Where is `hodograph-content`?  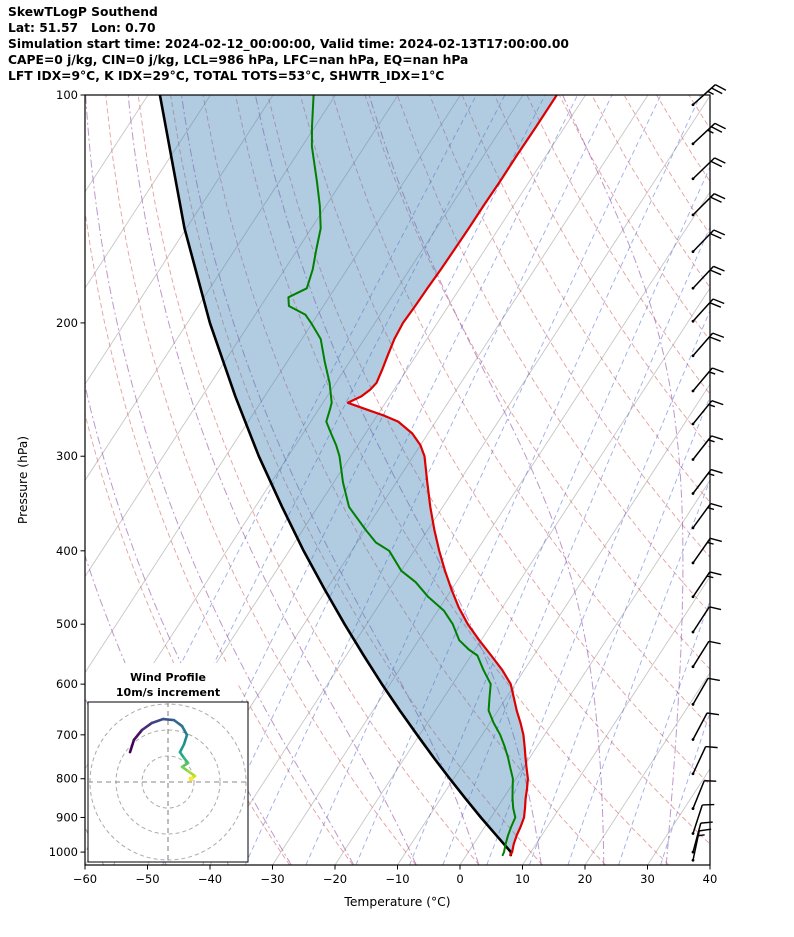
hodograph-content is located at coordinates (168, 782).